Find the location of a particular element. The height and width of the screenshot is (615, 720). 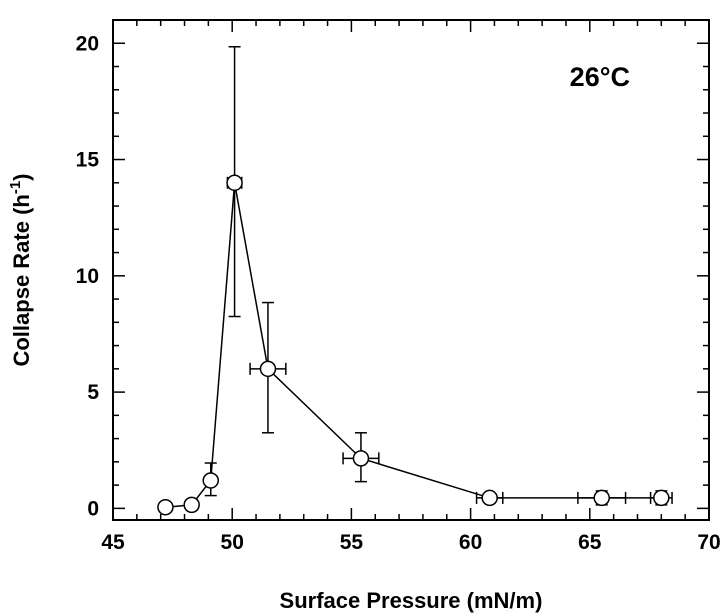

y-tick-label: 15 is located at coordinates (88, 160).